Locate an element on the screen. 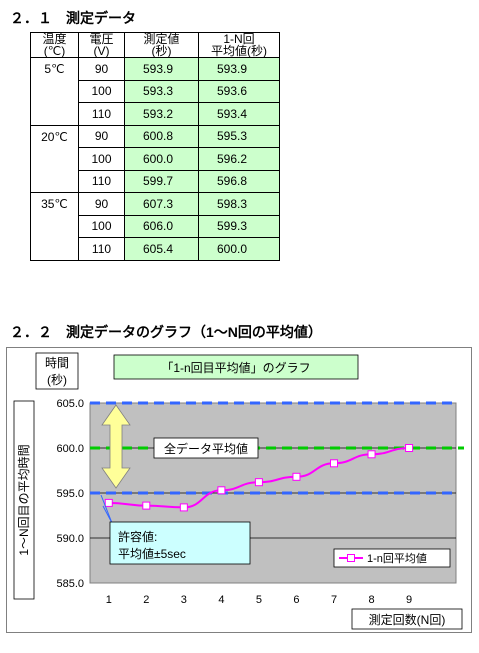  series-layer is located at coordinates (259, 478).